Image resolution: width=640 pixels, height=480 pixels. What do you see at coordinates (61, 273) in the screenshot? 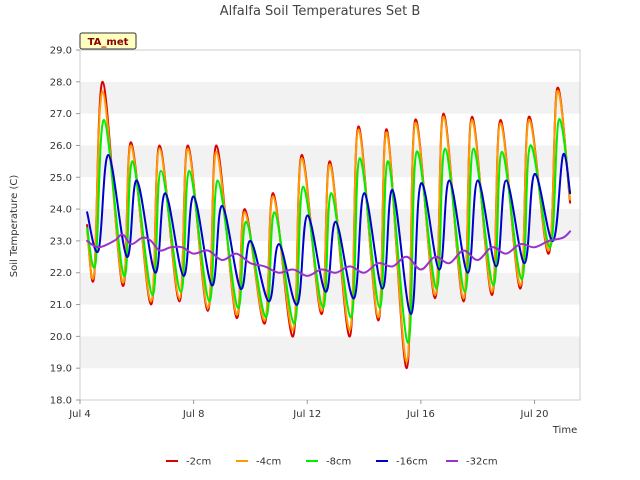
I see `y-tick-label: 22.0` at bounding box center [61, 273].